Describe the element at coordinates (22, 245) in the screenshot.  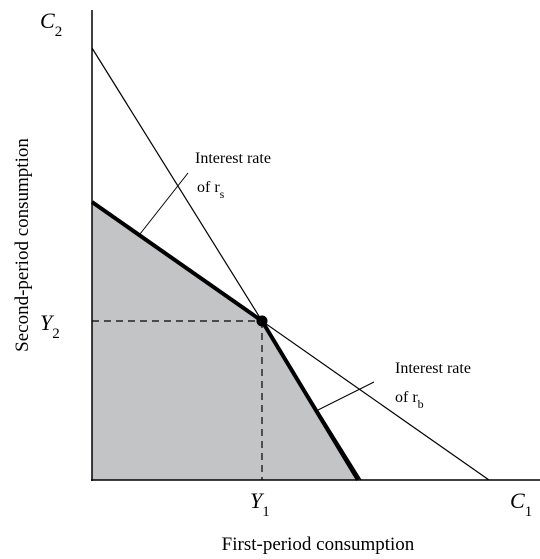
I see `y-axis-label: Second-period consumption` at that location.